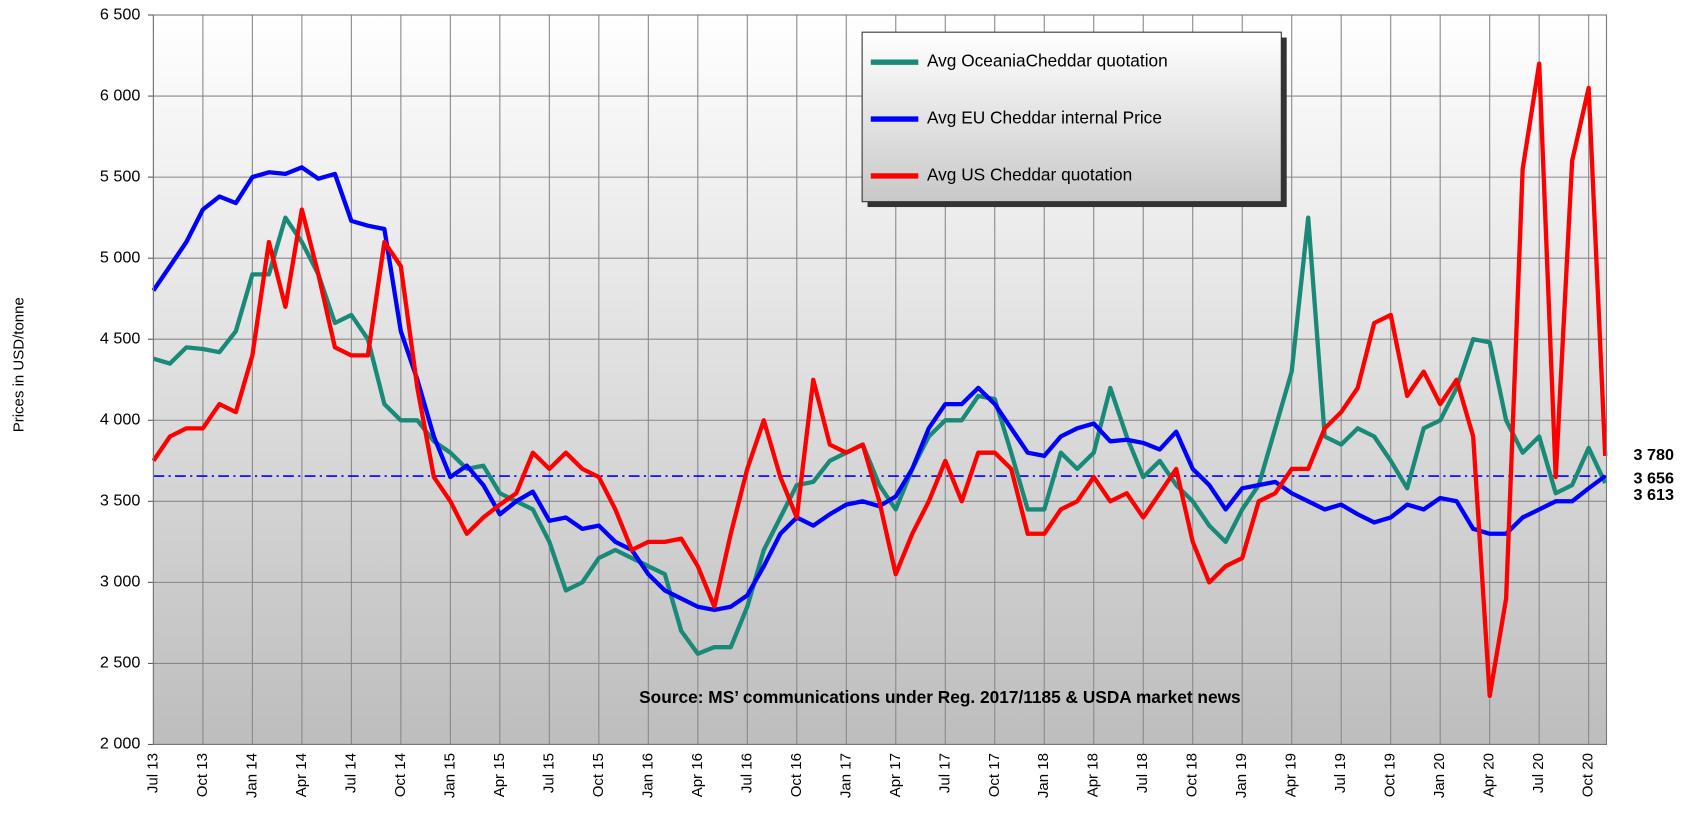  What do you see at coordinates (301, 775) in the screenshot?
I see `x-tick-label: Apr 14` at bounding box center [301, 775].